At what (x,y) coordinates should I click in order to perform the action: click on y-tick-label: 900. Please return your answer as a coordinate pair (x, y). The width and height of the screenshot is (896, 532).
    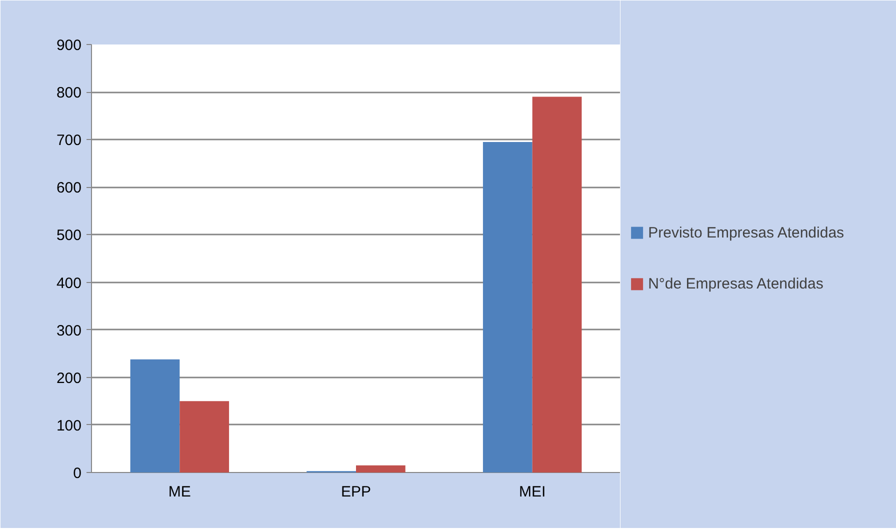
    Looking at the image, I should click on (69, 45).